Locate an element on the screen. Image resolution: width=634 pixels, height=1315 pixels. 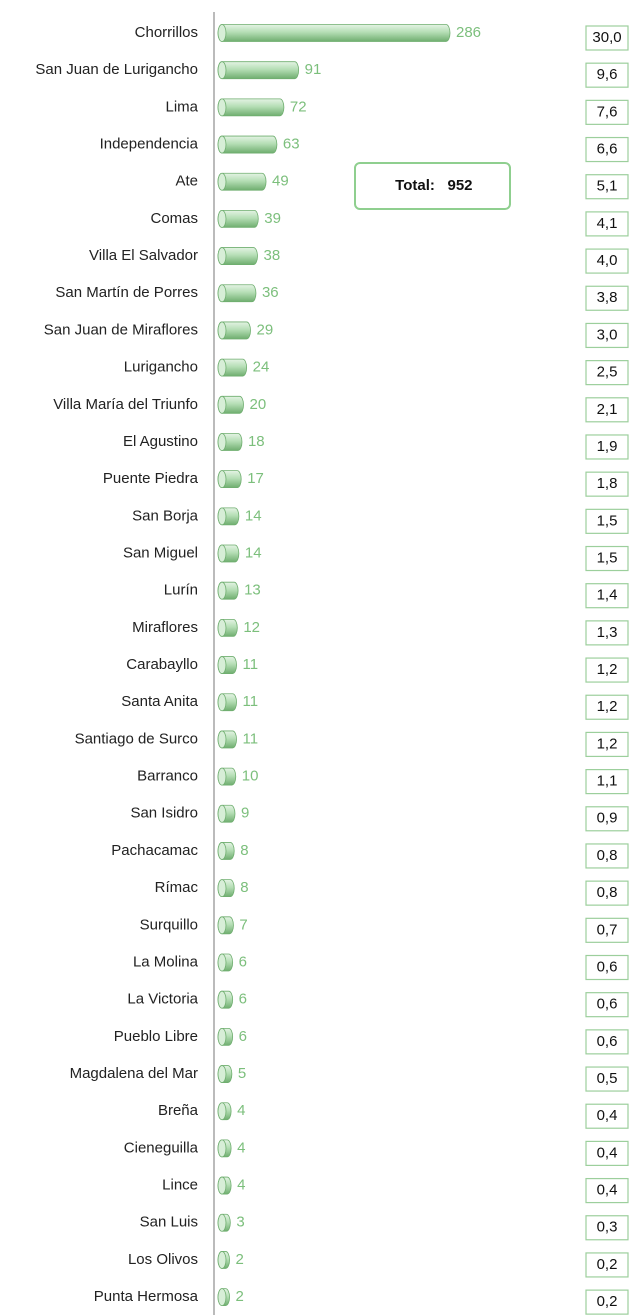
share-label: 6,6 is located at coordinates (607, 149).